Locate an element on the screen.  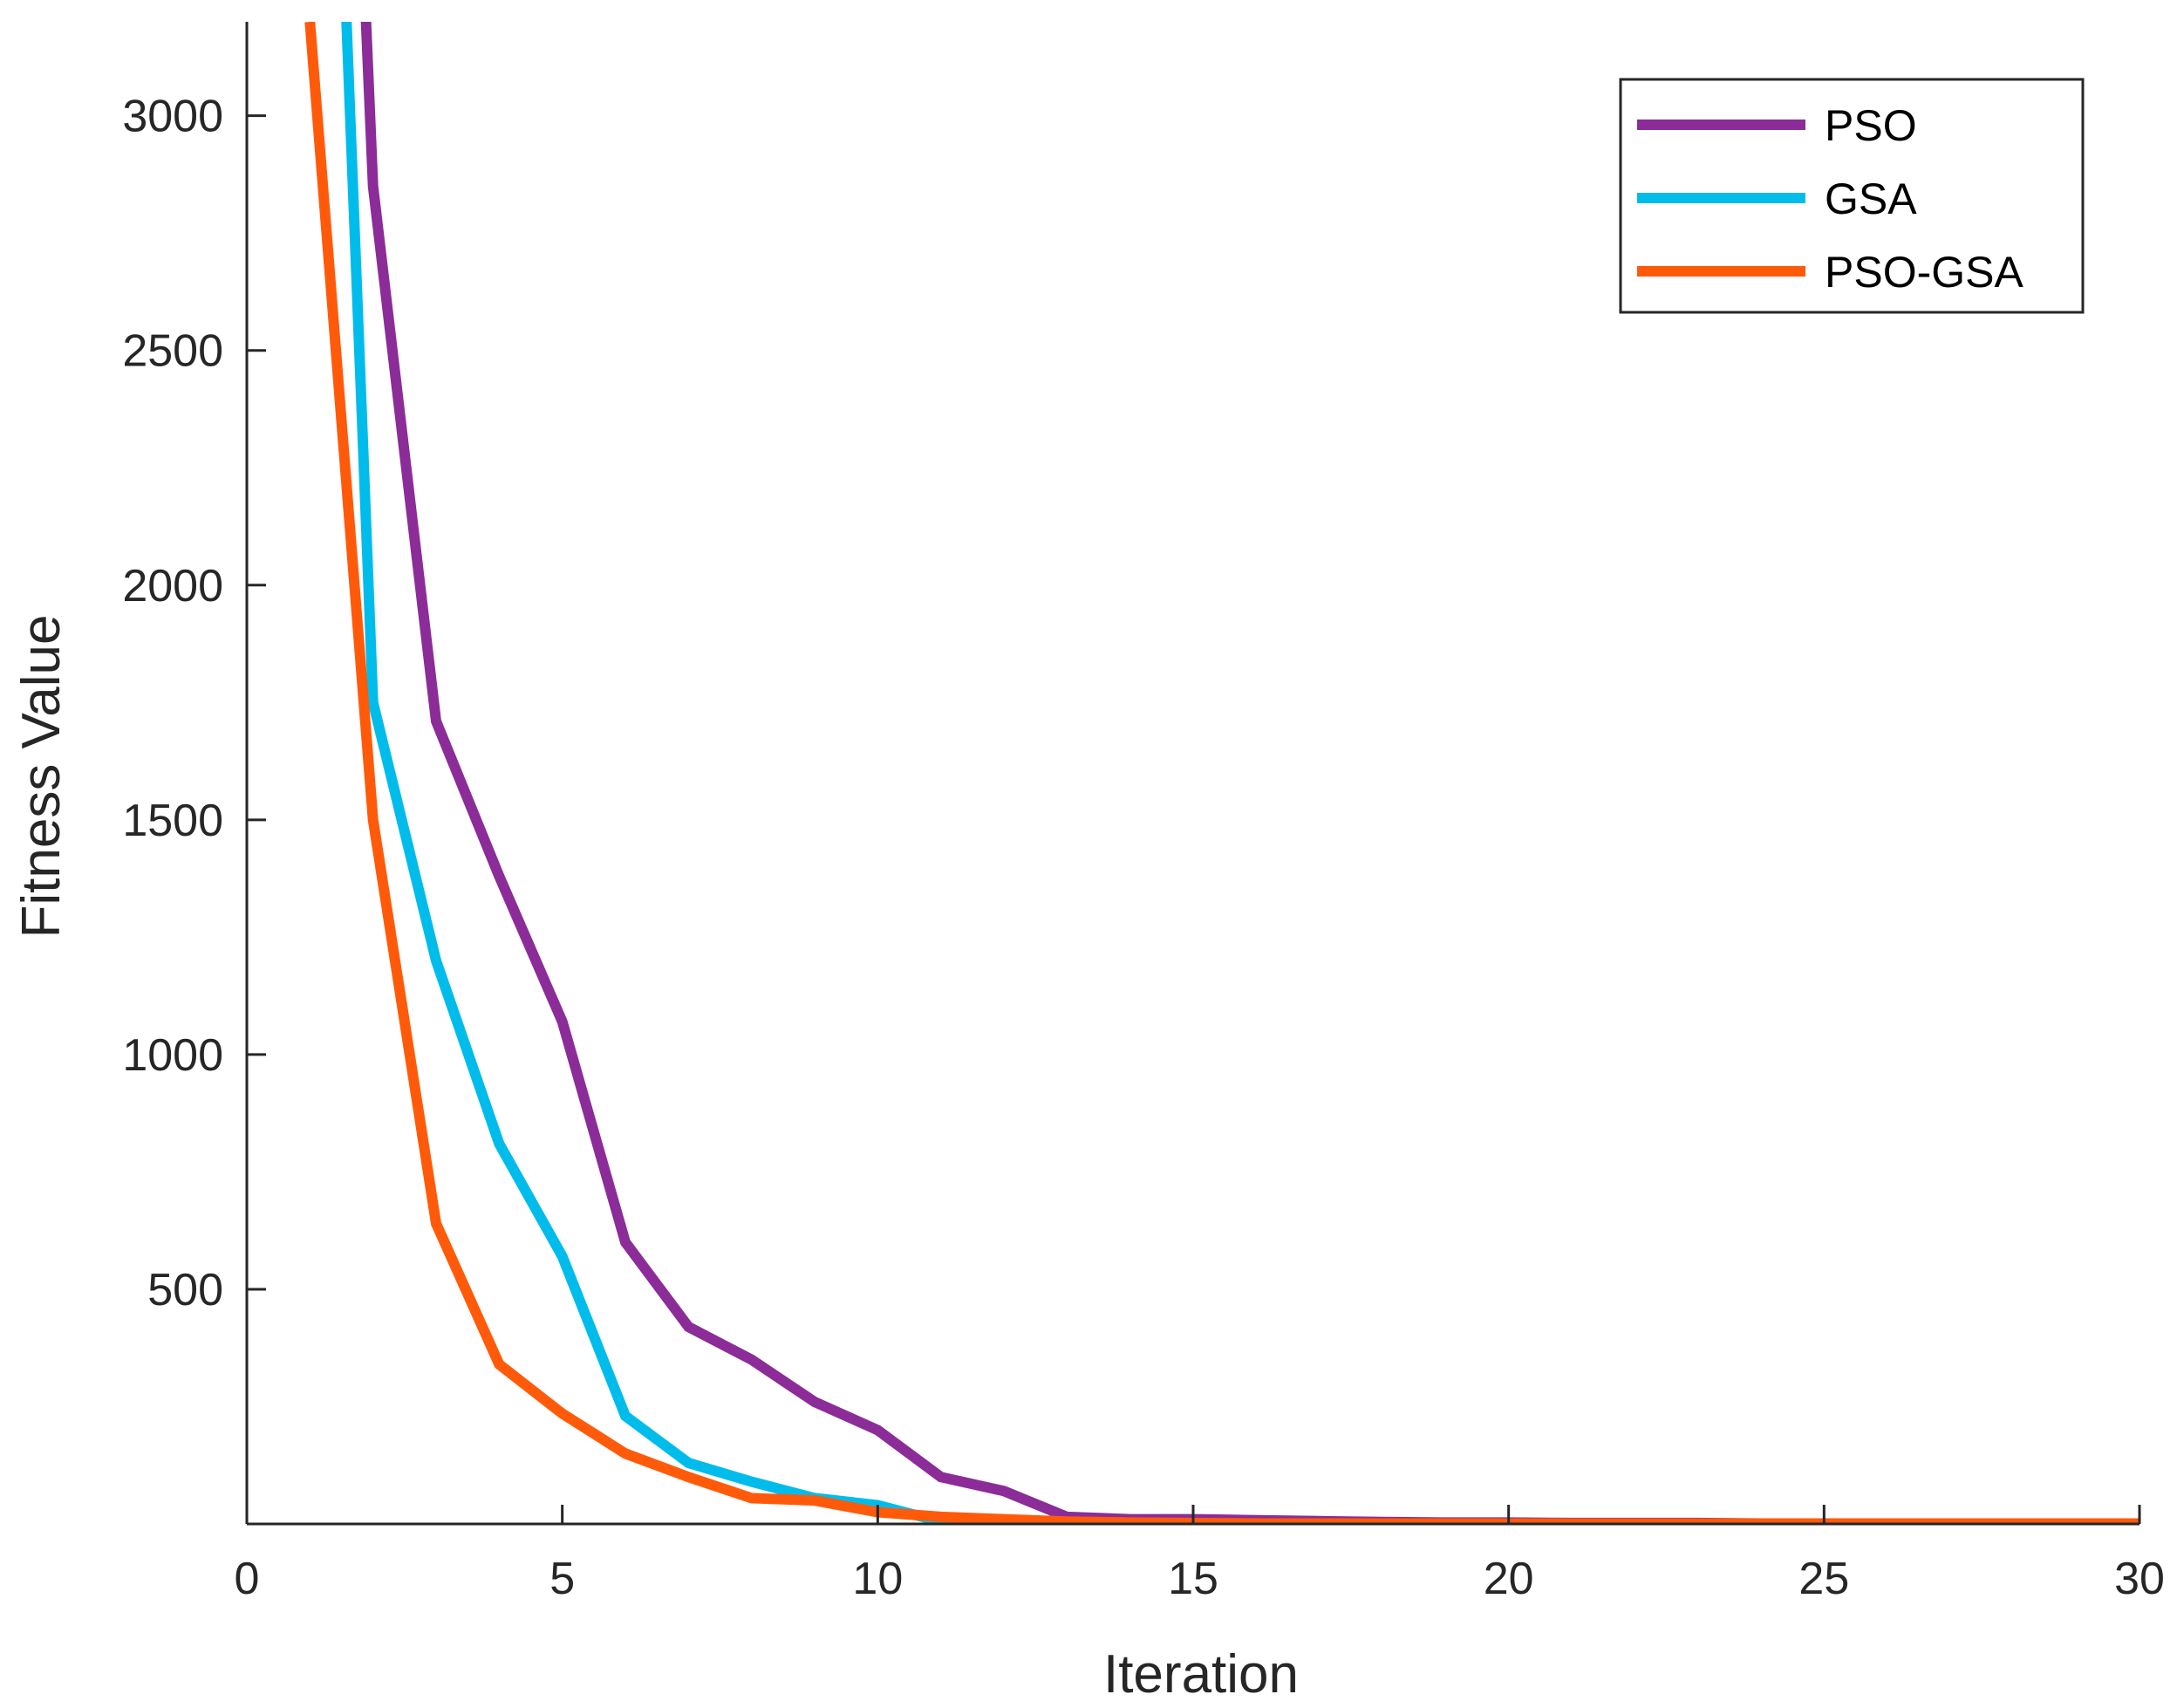
y-tick-label: 2000 is located at coordinates (172, 586).